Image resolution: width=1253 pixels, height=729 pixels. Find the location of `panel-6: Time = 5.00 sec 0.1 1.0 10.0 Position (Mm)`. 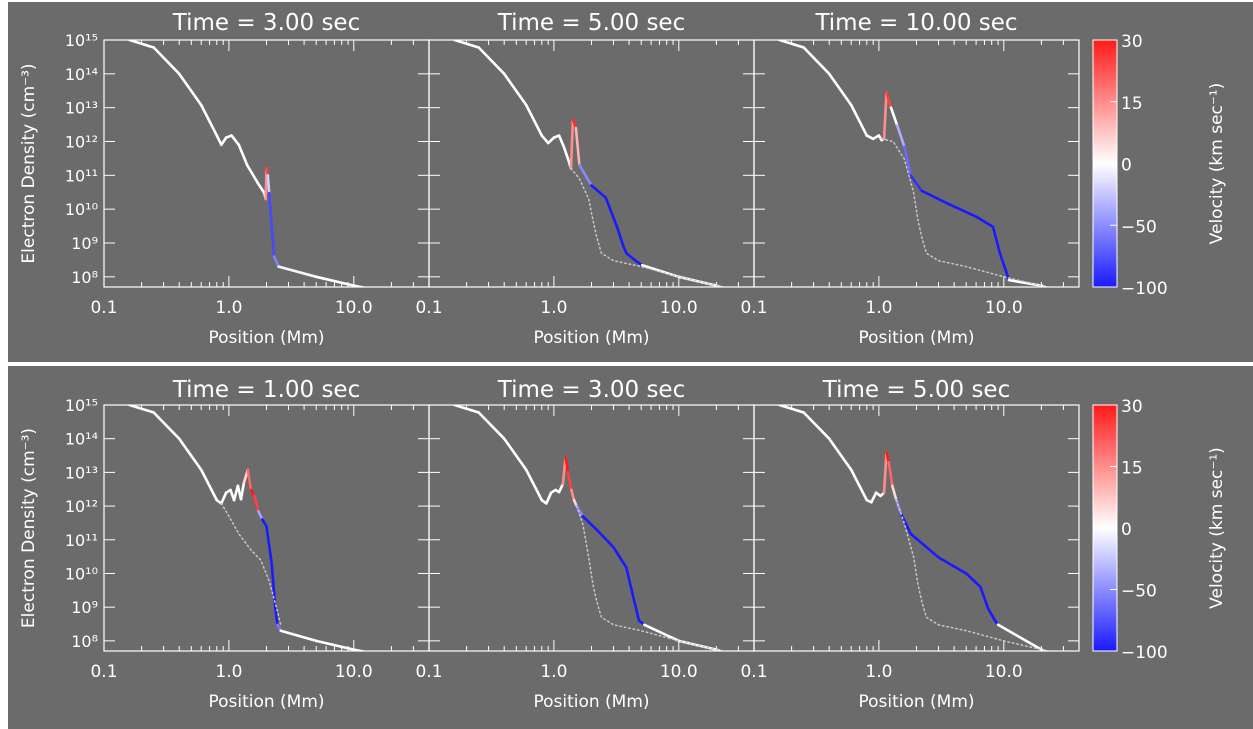

panel-6: Time = 5.00 sec 0.1 1.0 10.0 Position (Mm) is located at coordinates (910, 544).